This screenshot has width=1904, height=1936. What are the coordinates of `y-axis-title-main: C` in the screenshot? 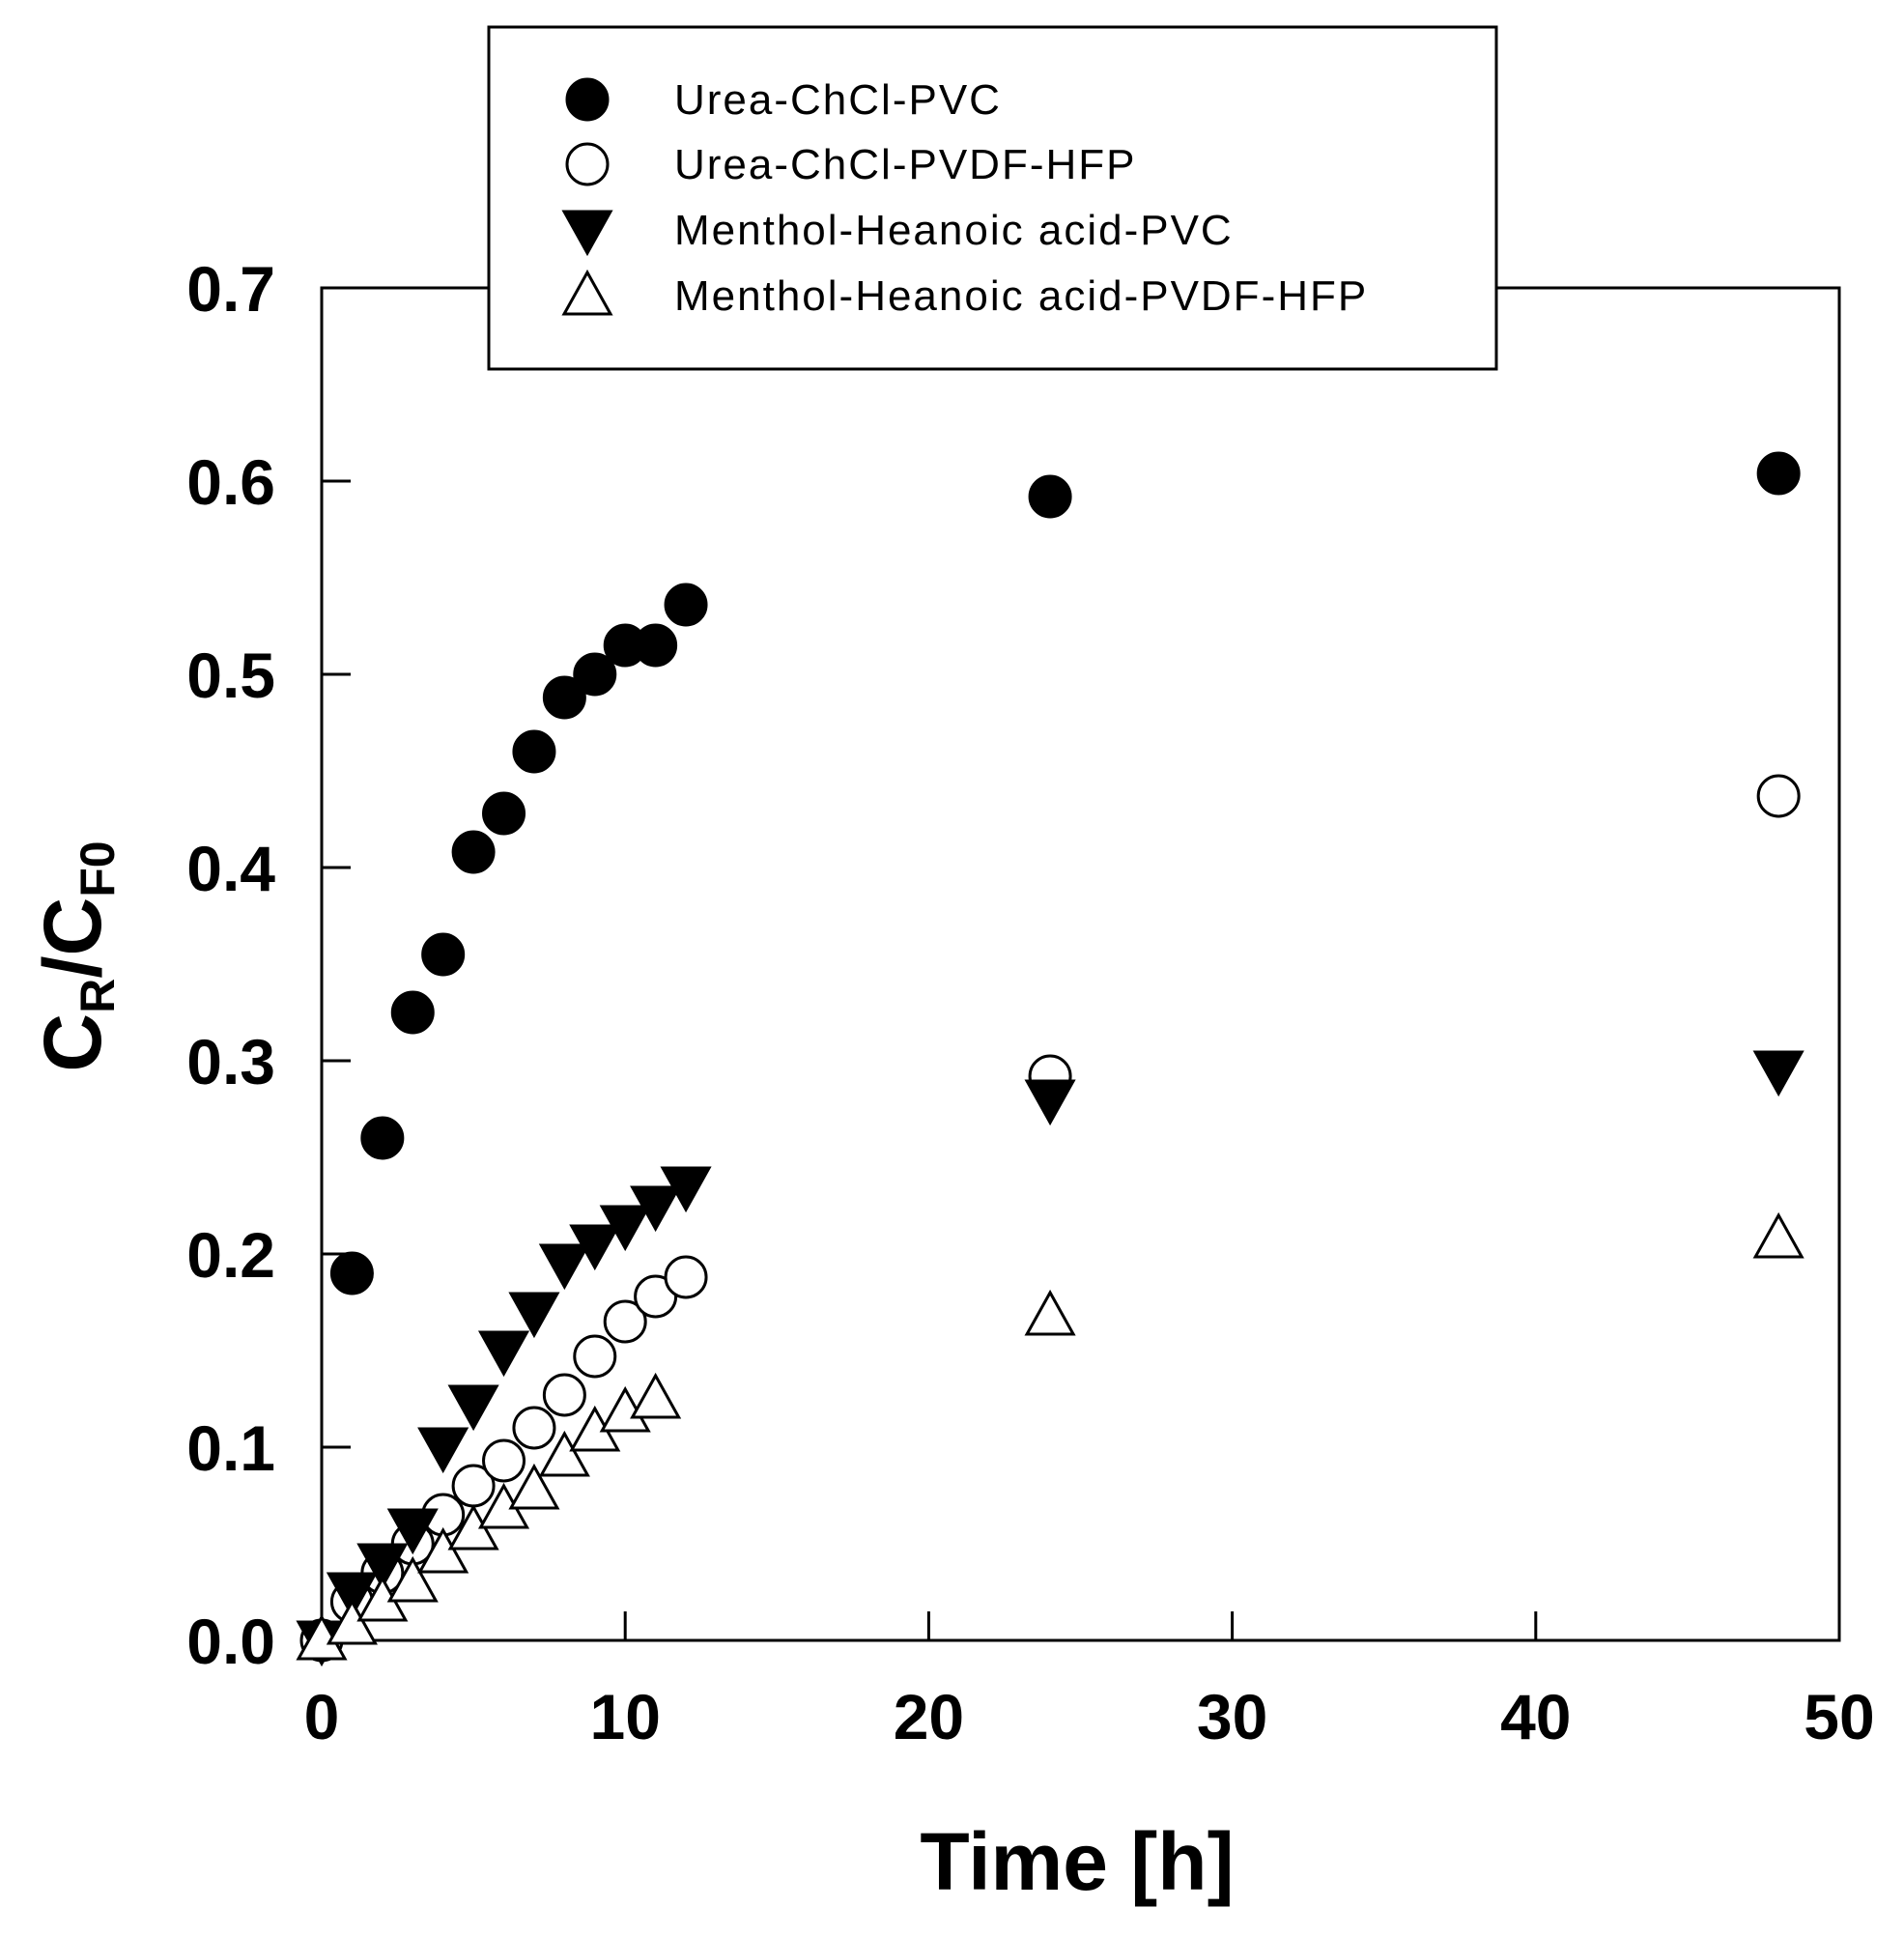 It's located at (72, 1042).